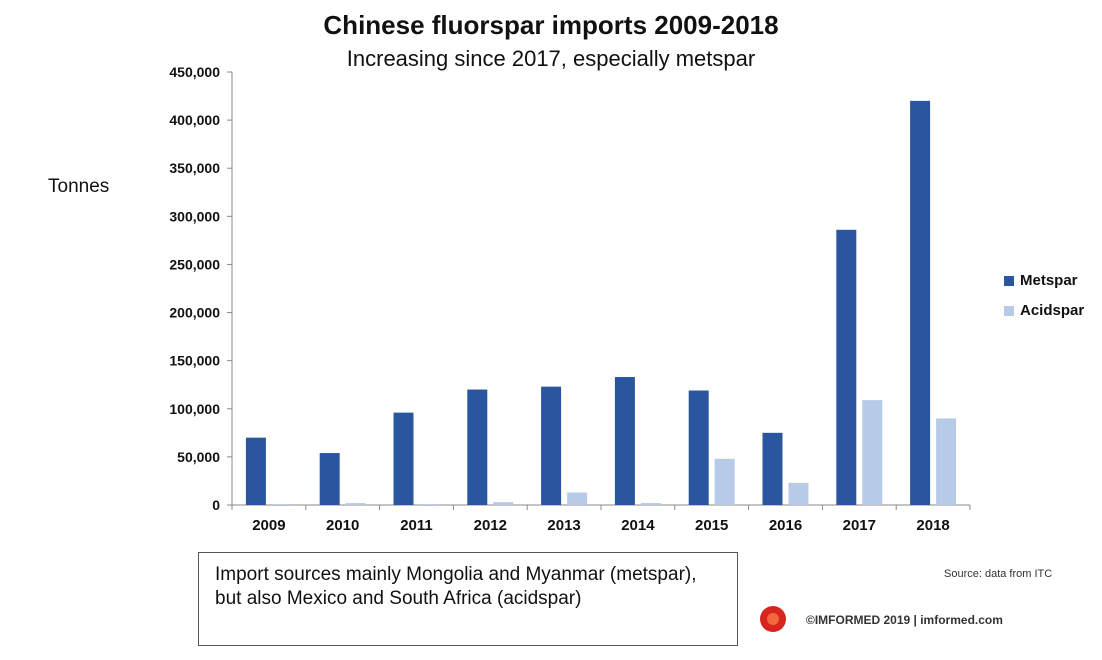 This screenshot has height=660, width=1102. What do you see at coordinates (551, 445) in the screenshot?
I see `bar-metspar-2013` at bounding box center [551, 445].